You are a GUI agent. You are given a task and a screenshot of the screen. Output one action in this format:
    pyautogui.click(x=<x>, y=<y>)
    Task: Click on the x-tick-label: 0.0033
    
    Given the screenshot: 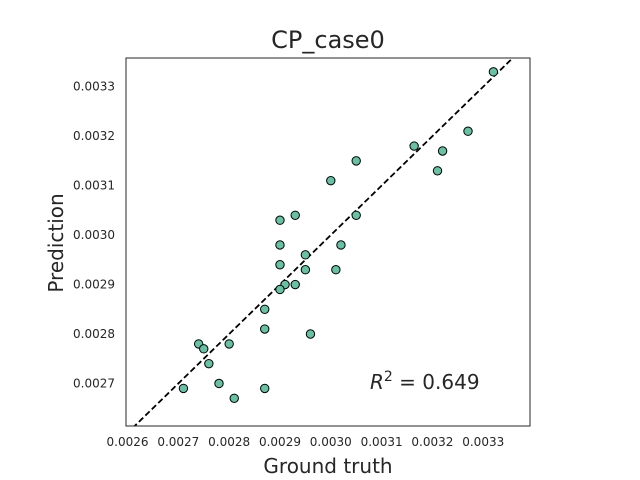 What is the action you would take?
    pyautogui.click(x=483, y=442)
    